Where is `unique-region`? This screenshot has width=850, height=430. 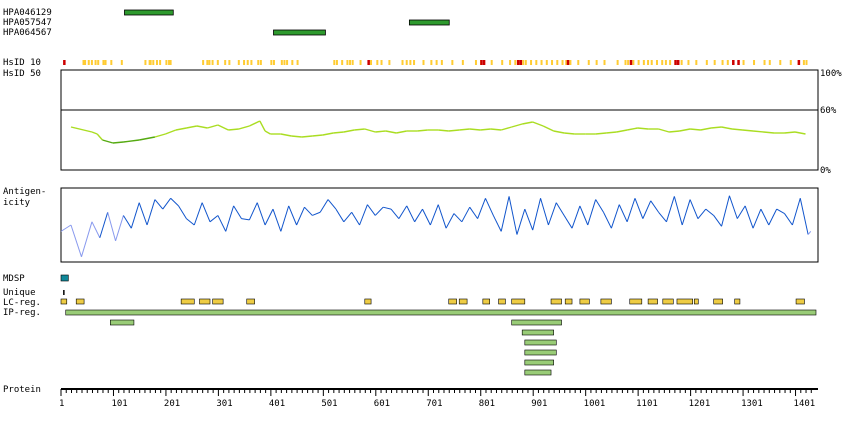 unique-region is located at coordinates (64, 292).